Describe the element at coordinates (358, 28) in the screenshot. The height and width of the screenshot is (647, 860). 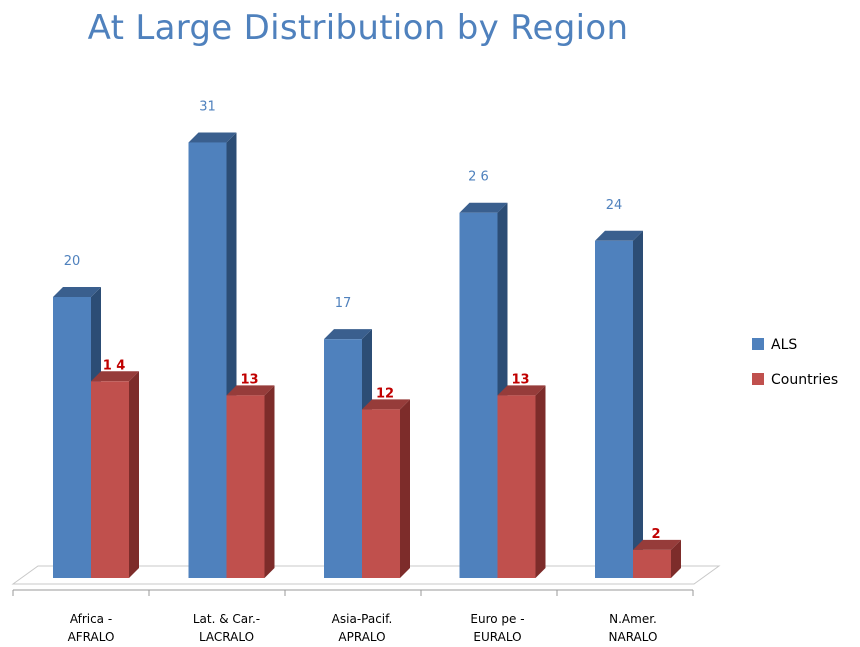
I see `chart-title: At Large Distribution by Region` at that location.